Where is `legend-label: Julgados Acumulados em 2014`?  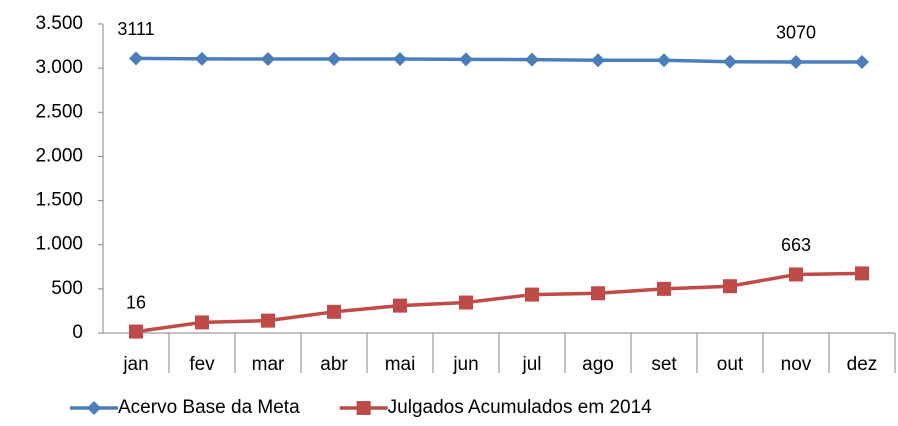 legend-label: Julgados Acumulados em 2014 is located at coordinates (520, 407).